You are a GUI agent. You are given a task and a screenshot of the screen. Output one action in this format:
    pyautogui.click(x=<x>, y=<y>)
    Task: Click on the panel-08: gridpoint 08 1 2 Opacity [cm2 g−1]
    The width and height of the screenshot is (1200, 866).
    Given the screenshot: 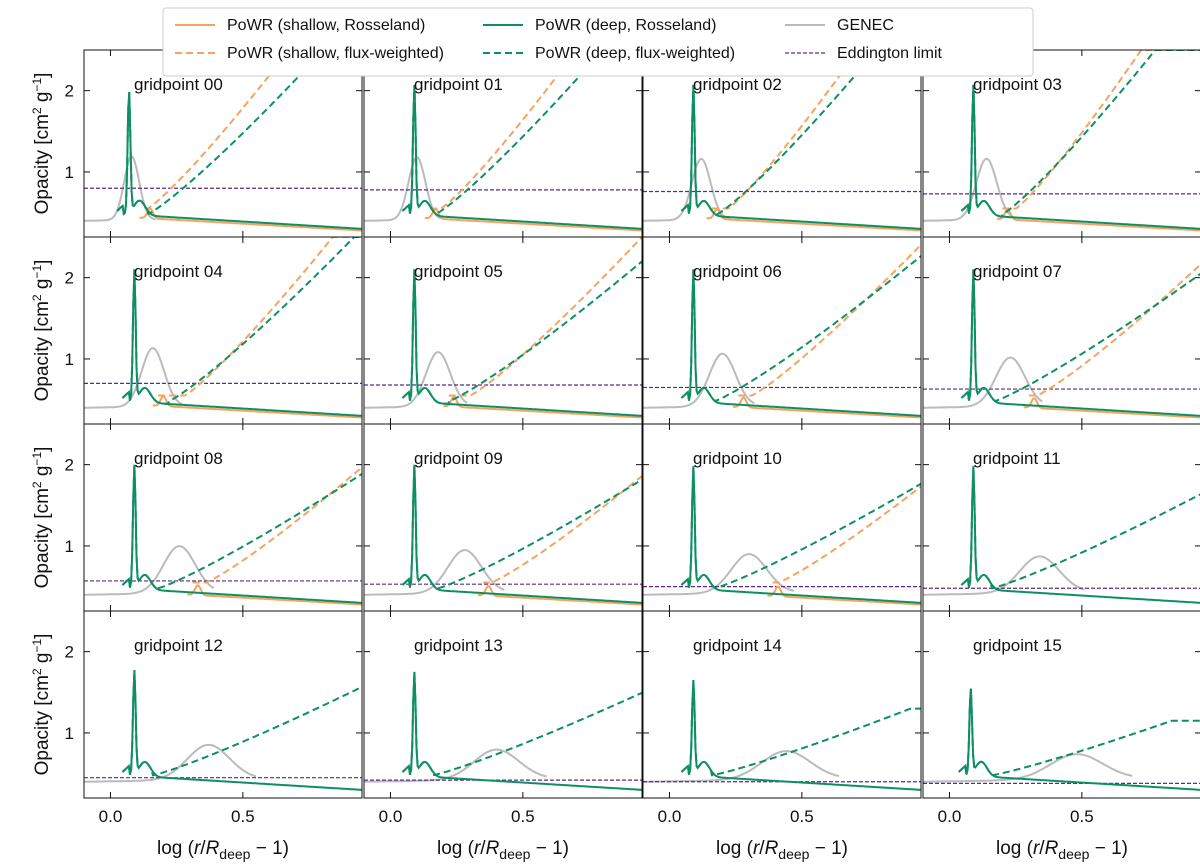 What is the action you would take?
    pyautogui.click(x=196, y=517)
    